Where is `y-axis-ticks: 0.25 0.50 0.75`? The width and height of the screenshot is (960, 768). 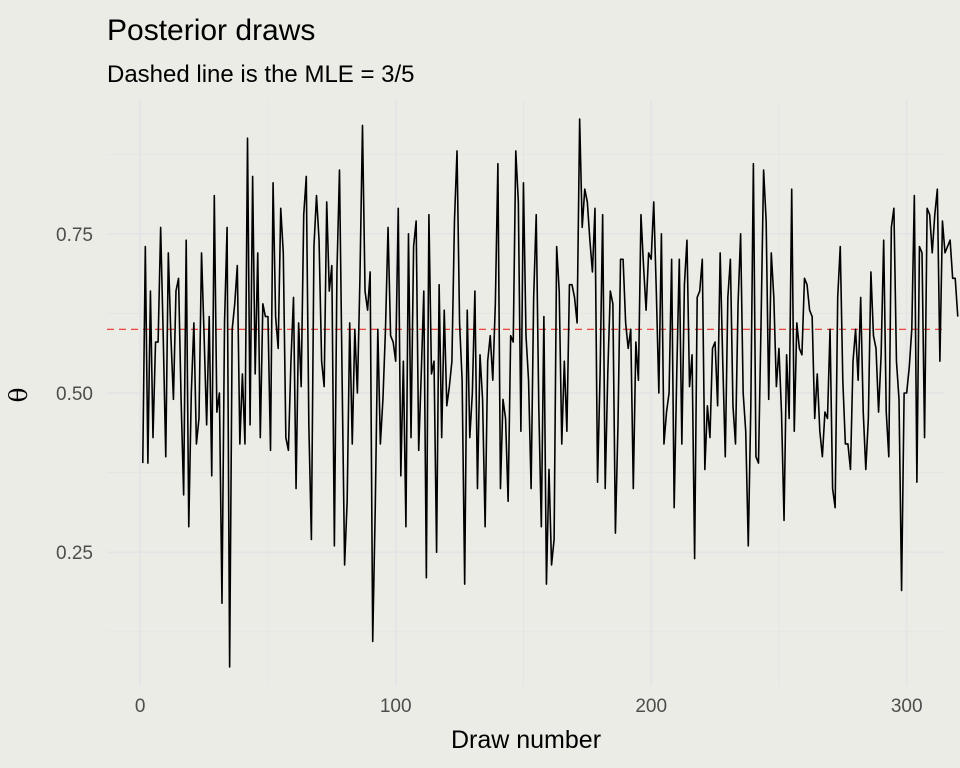 y-axis-ticks: 0.25 0.50 0.75 is located at coordinates (74, 394).